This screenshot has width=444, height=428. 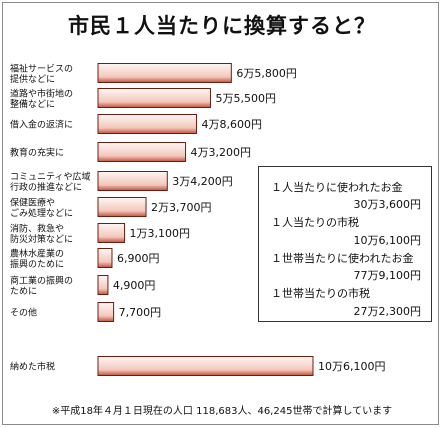 I want to click on value-label: 7,700円, so click(x=140, y=312).